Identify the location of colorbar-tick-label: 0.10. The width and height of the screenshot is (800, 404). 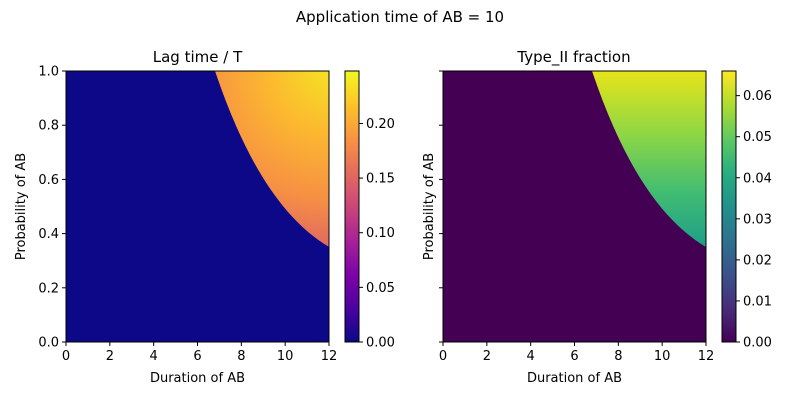
(380, 233).